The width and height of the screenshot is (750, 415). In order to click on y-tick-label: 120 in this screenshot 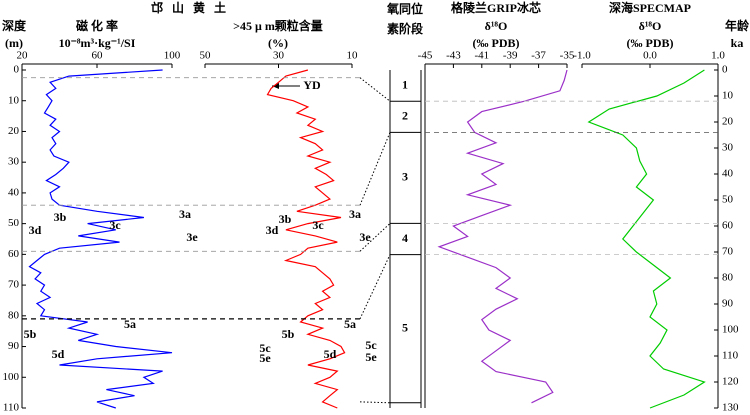, I will do `click(730, 382)`.